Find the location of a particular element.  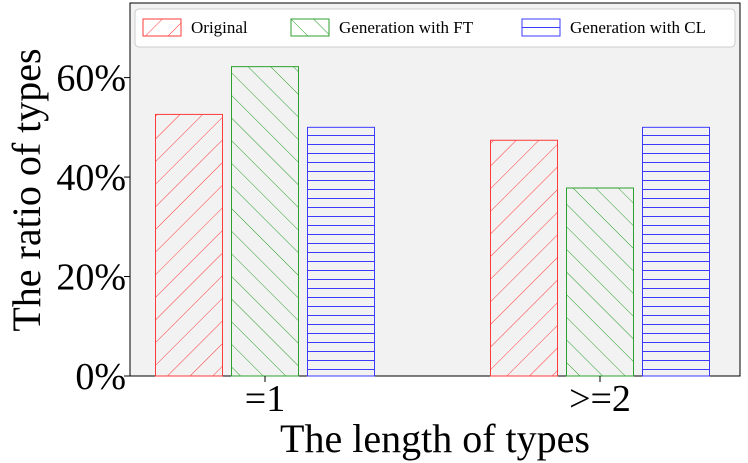

x-axis-title: The length of types is located at coordinates (435, 438).